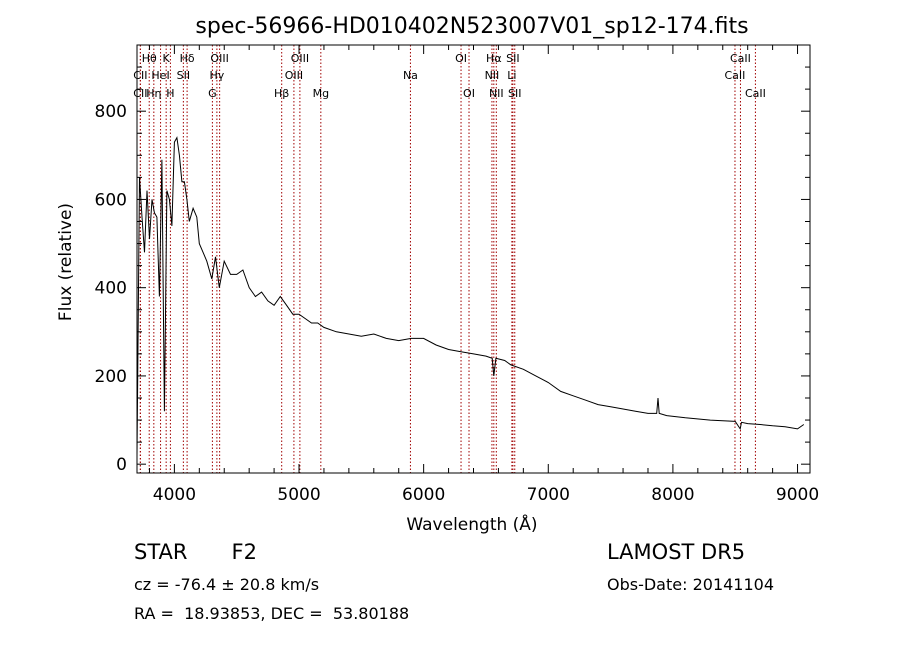 Image resolution: width=900 pixels, height=649 pixels. I want to click on line-label-25: CaII, so click(735, 75).